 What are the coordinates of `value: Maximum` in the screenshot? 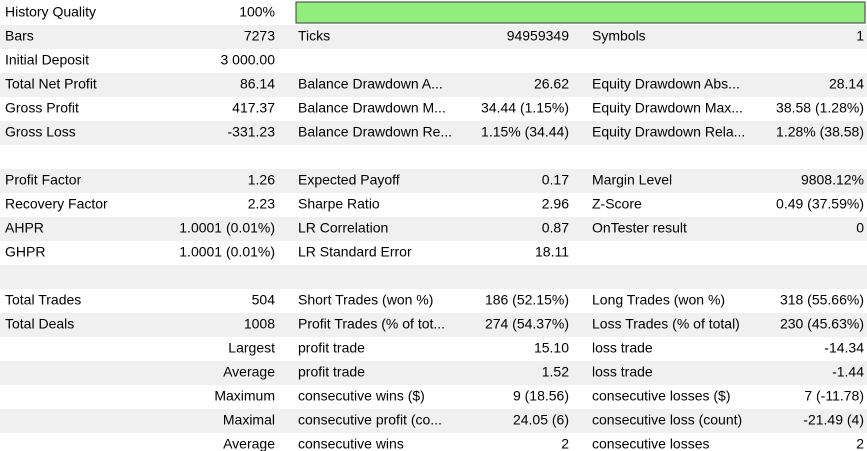 It's located at (244, 396).